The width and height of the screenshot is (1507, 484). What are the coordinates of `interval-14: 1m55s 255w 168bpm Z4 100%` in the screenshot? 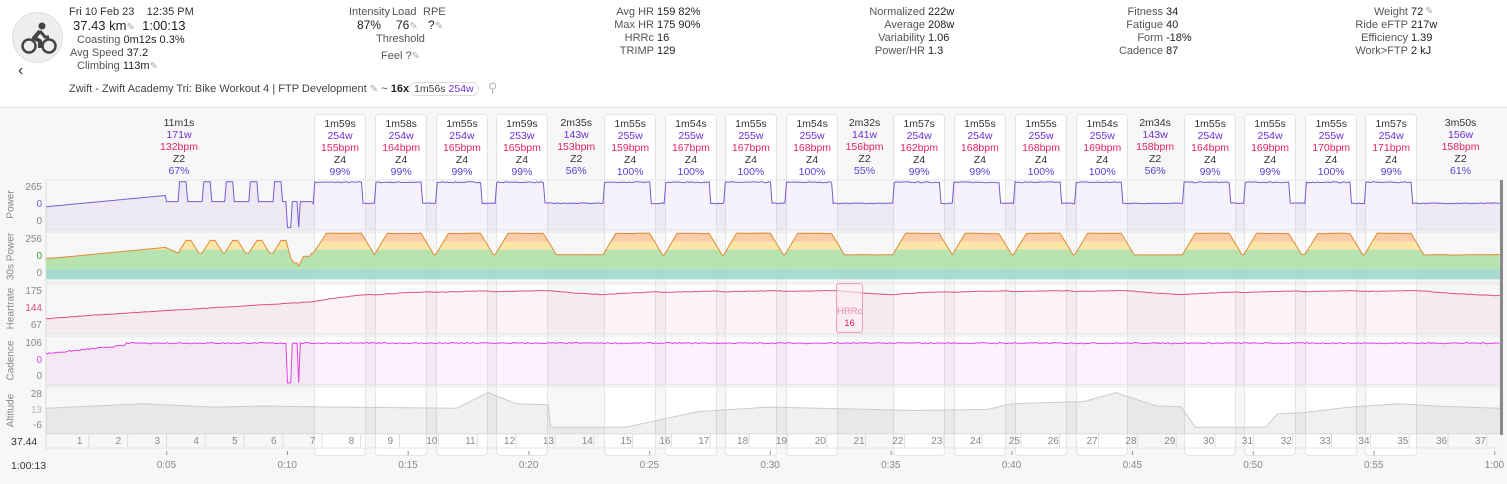 It's located at (1041, 285).